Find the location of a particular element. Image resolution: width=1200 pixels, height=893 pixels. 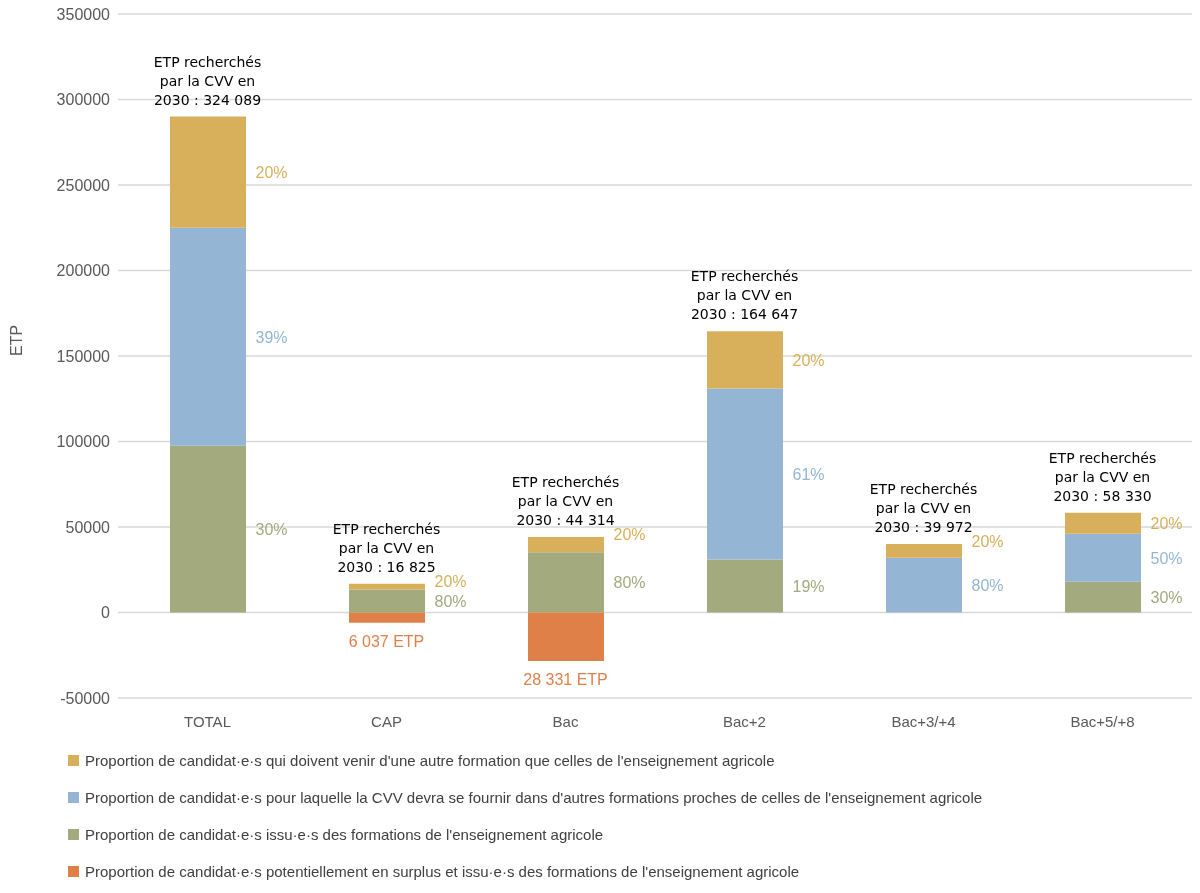

x-tick-label: TOTAL is located at coordinates (207, 721).